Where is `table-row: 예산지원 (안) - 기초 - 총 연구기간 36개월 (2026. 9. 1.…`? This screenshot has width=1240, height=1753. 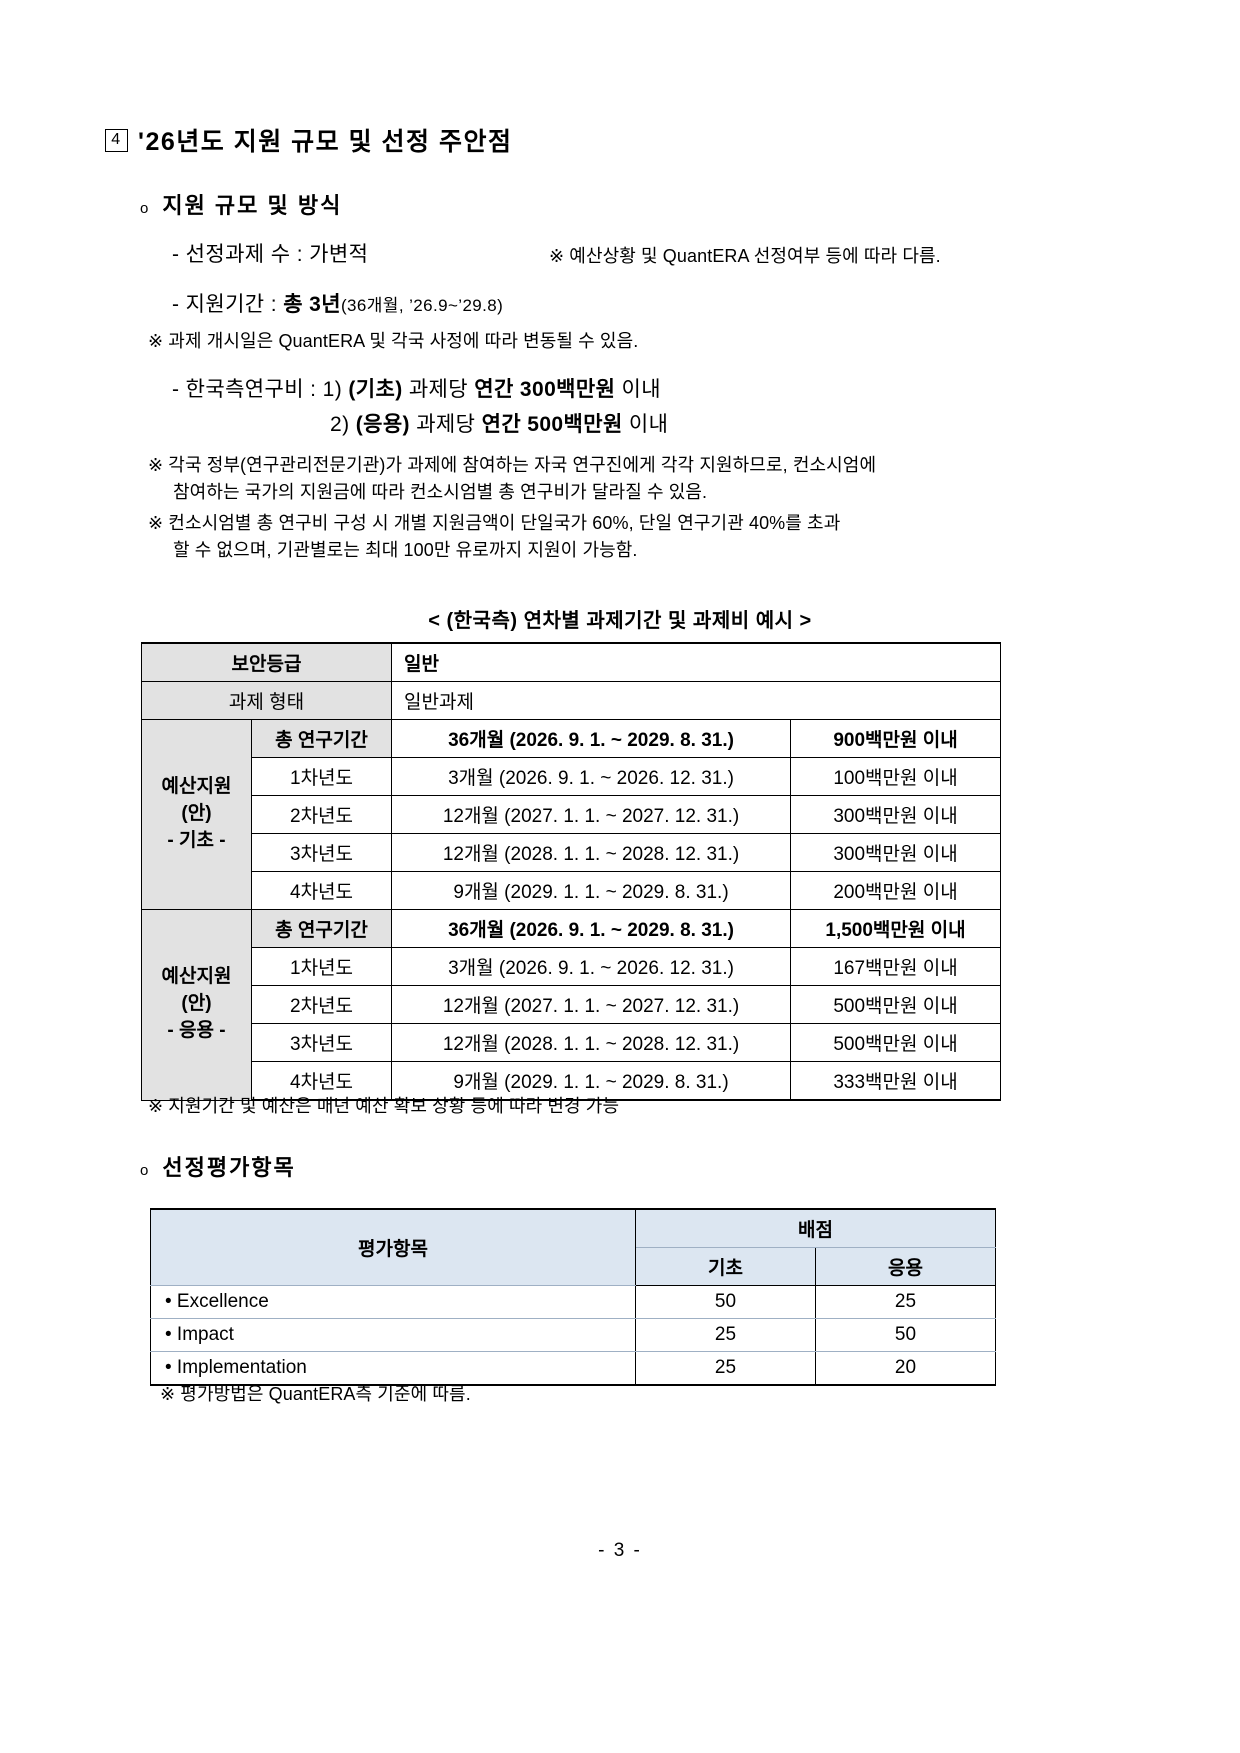
table-row: 예산지원 (안) - 기초 - 총 연구기간 36개월 (2026. 9. 1.… is located at coordinates (571, 814).